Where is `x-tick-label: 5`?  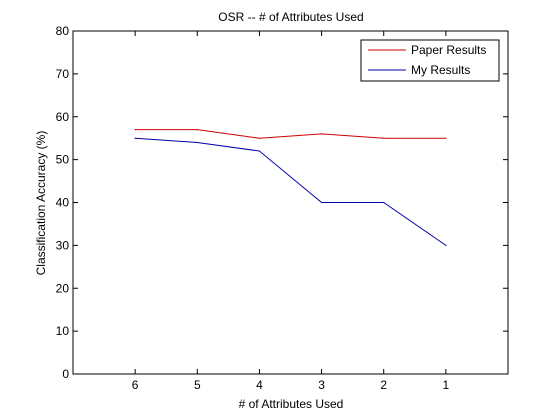
x-tick-label: 5 is located at coordinates (197, 385).